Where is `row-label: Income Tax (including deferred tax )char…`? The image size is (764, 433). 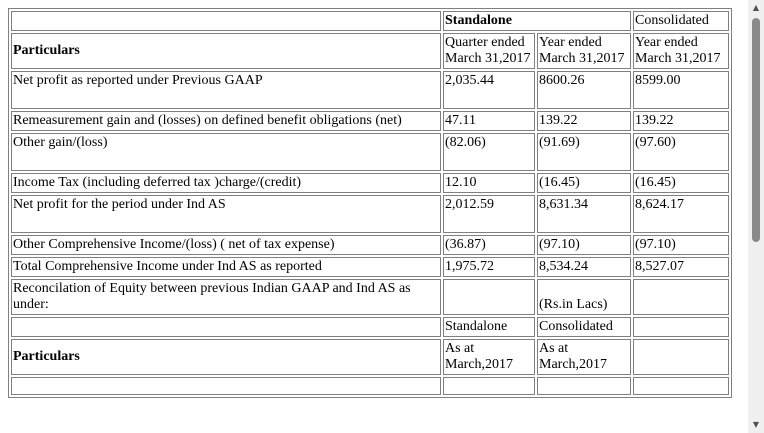 row-label: Income Tax (including deferred tax )char… is located at coordinates (226, 183).